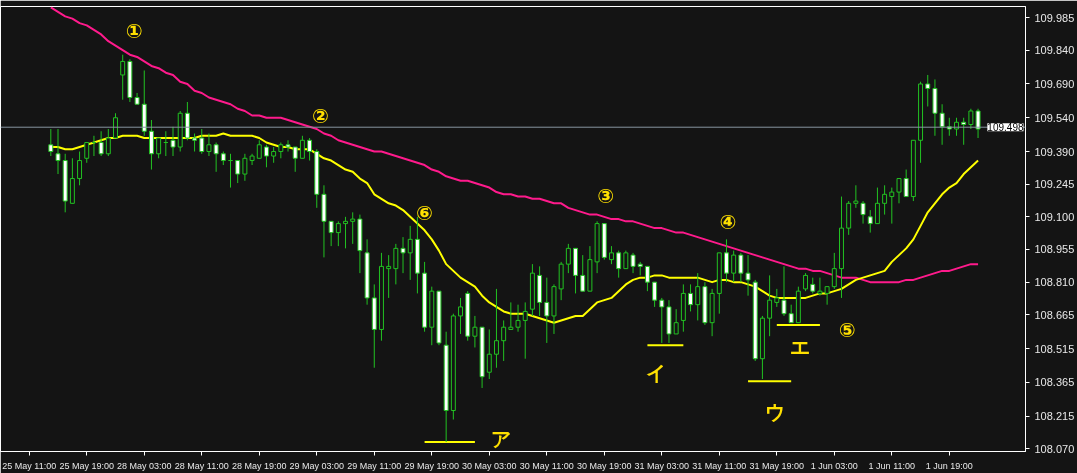 The width and height of the screenshot is (1077, 473). I want to click on x-tick-label: 30 May 11:00, so click(546, 465).